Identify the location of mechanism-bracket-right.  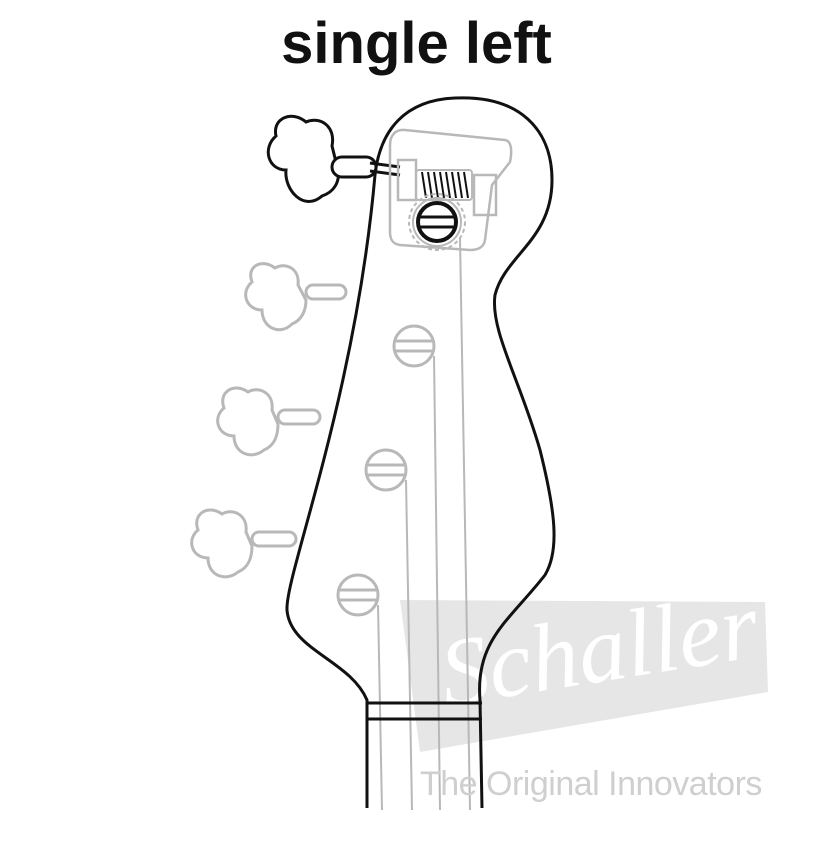
(485, 195).